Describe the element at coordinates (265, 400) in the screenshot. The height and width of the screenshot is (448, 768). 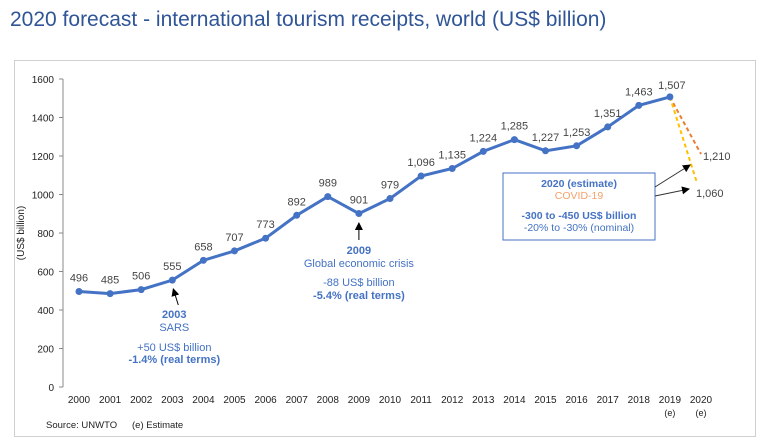
I see `x-tick-label: 2006` at that location.